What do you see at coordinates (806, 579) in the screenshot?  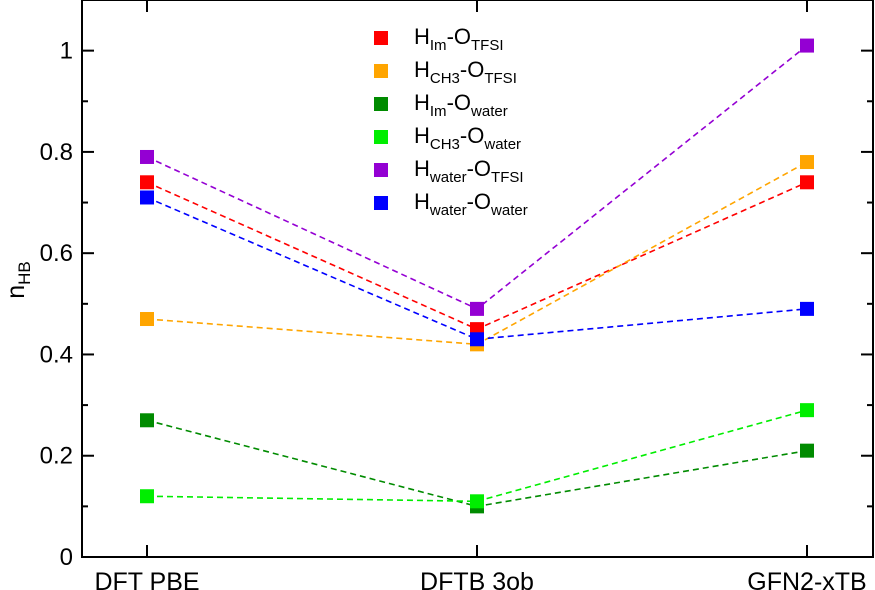 I see `x-tick-label: GFN2-xTB` at bounding box center [806, 579].